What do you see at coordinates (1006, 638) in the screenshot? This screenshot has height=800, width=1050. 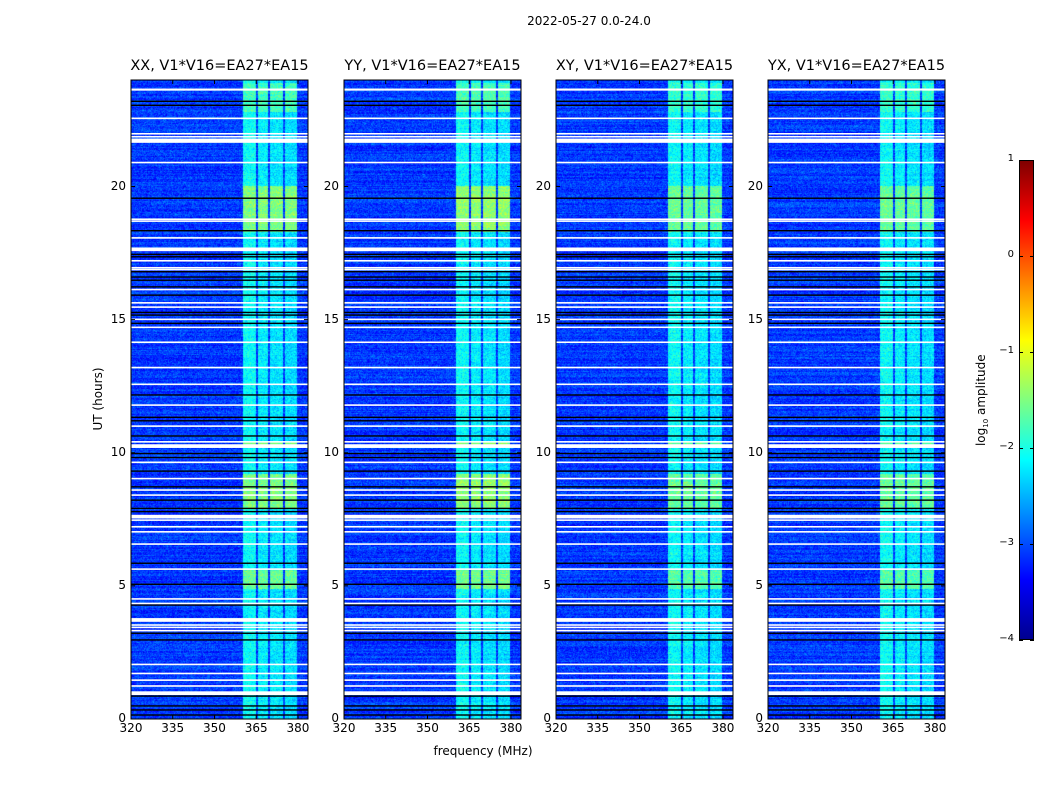 I see `colorbar-tick-label: −4` at bounding box center [1006, 638].